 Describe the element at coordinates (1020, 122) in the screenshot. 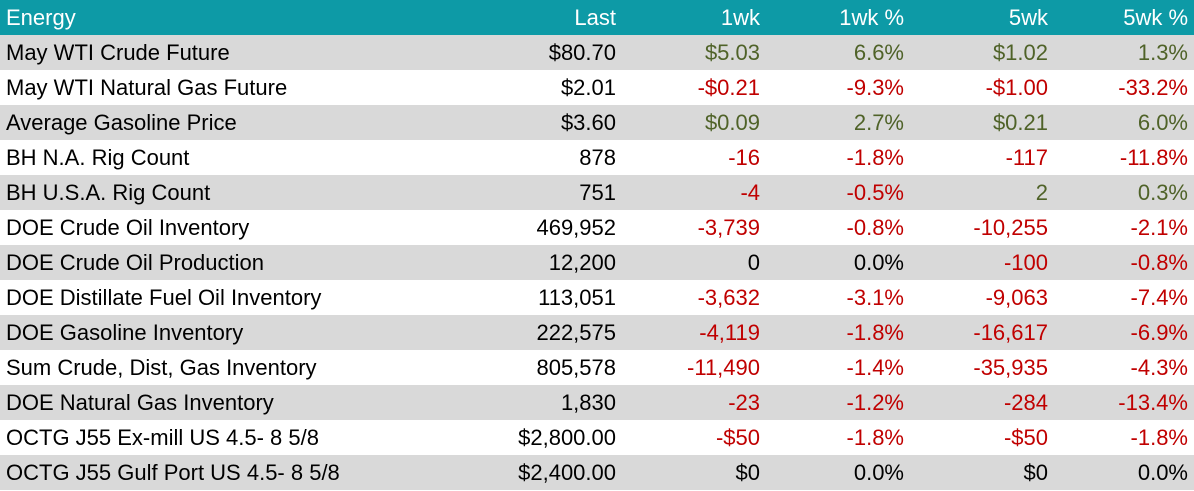

I see `row-5wk-cell: $0.21` at that location.